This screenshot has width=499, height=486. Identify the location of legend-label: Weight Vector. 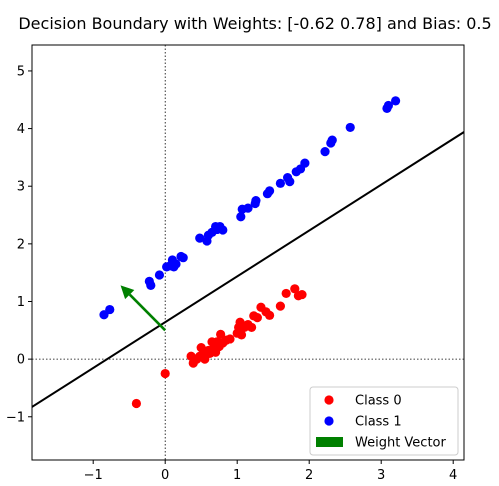
(401, 443).